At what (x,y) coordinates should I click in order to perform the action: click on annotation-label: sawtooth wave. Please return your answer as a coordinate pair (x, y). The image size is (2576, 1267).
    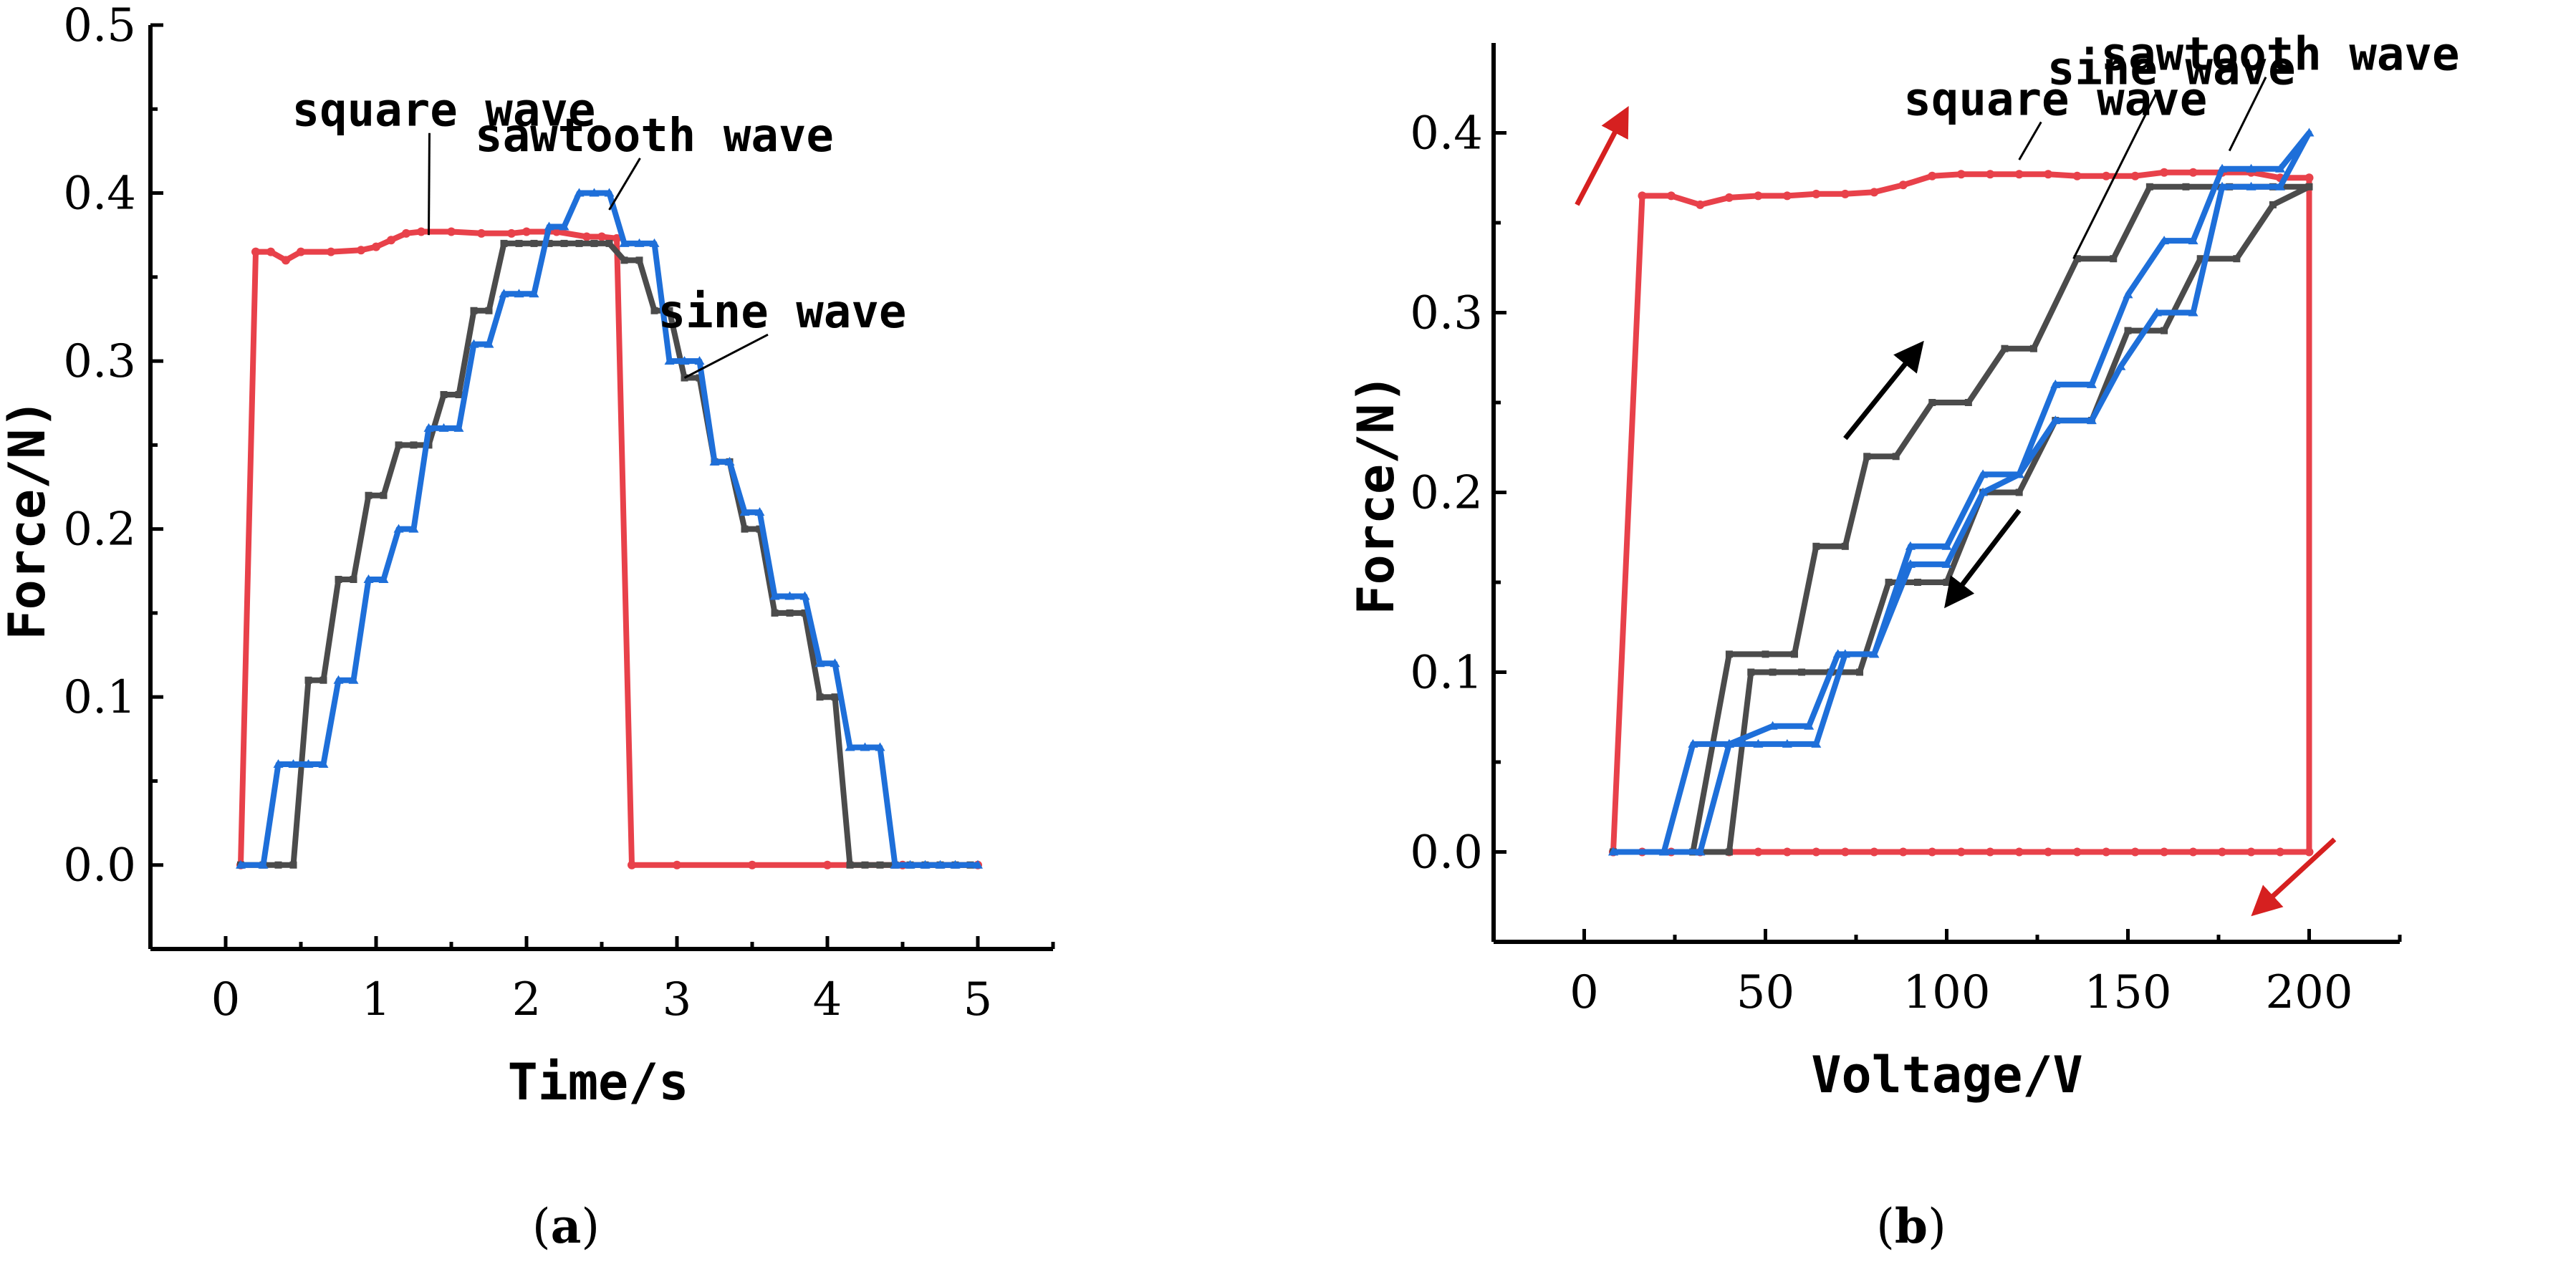
    Looking at the image, I should click on (654, 137).